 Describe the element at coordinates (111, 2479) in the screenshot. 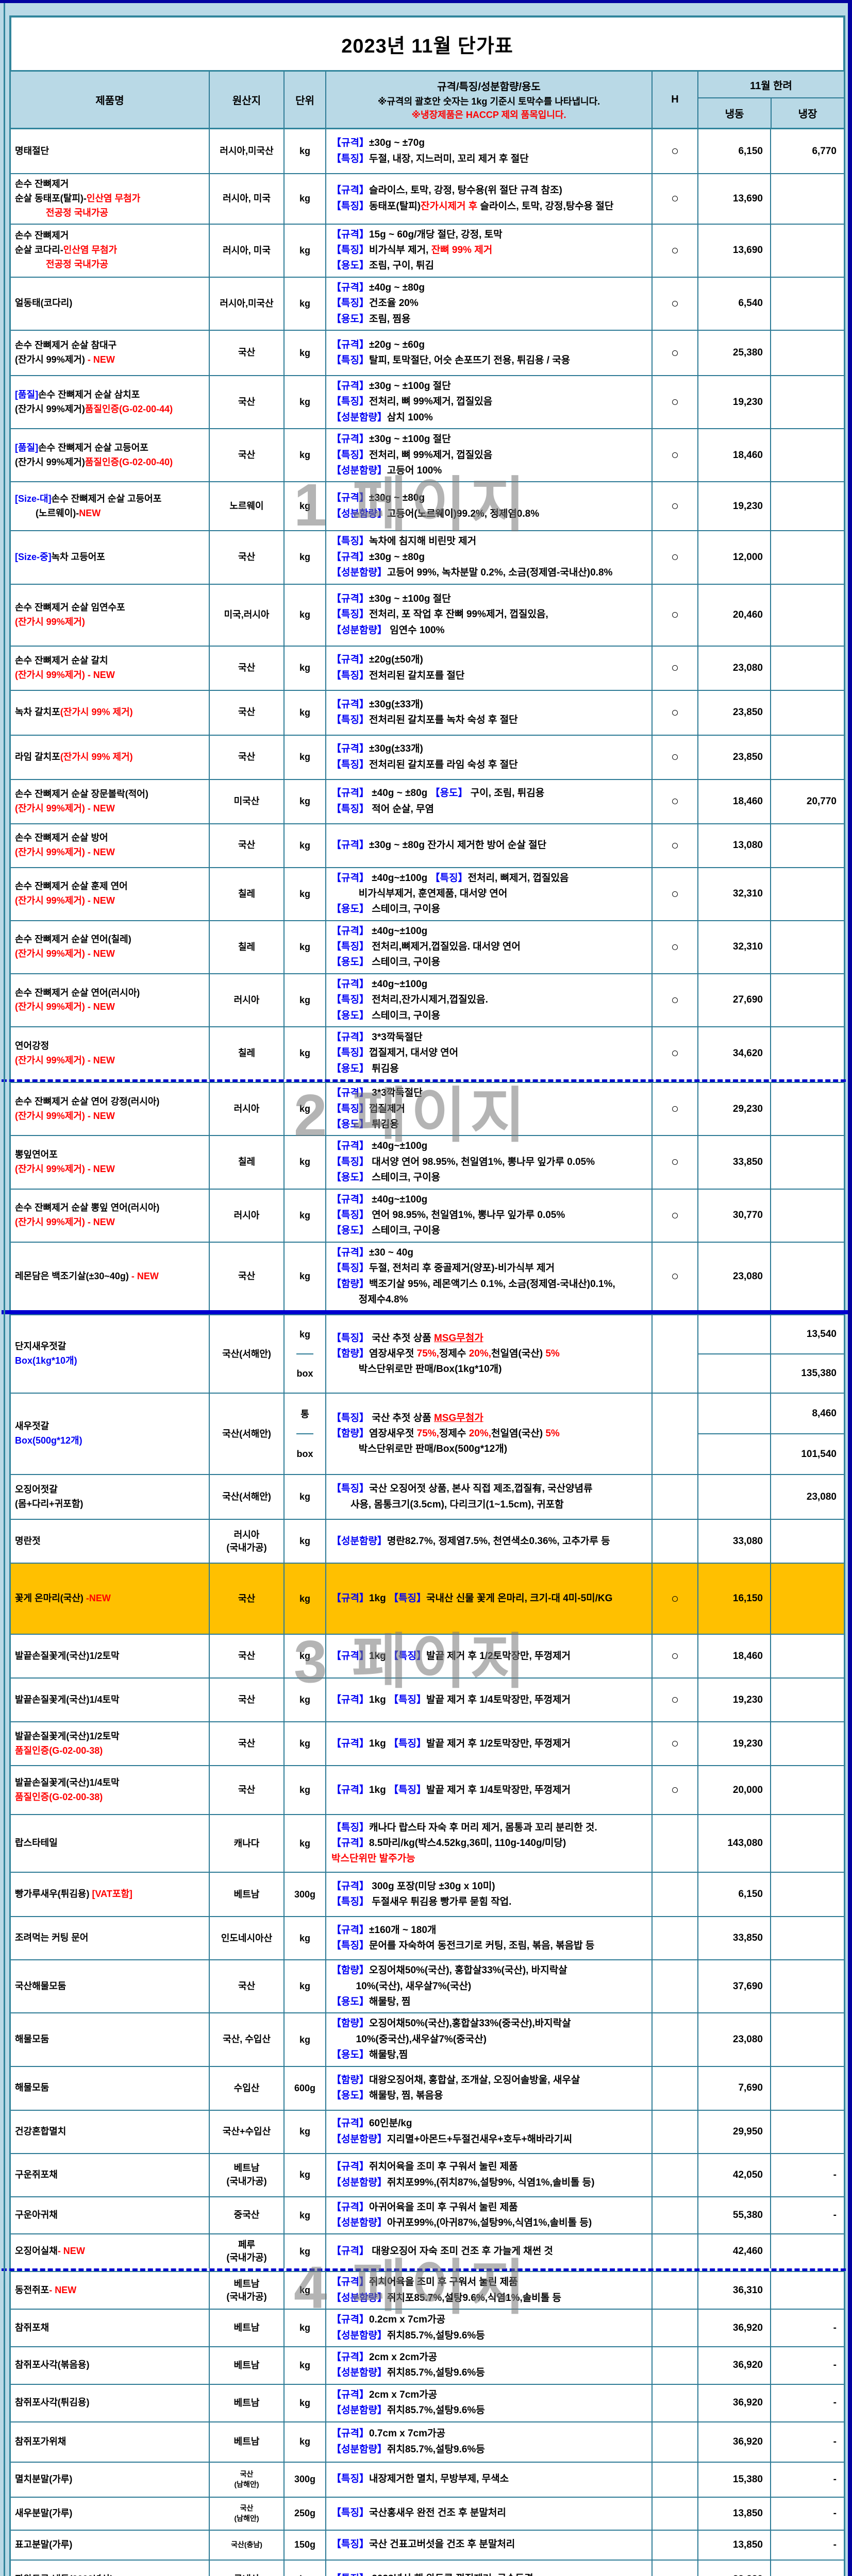

I see `product-name-cell: 멸치분말(가루)` at that location.